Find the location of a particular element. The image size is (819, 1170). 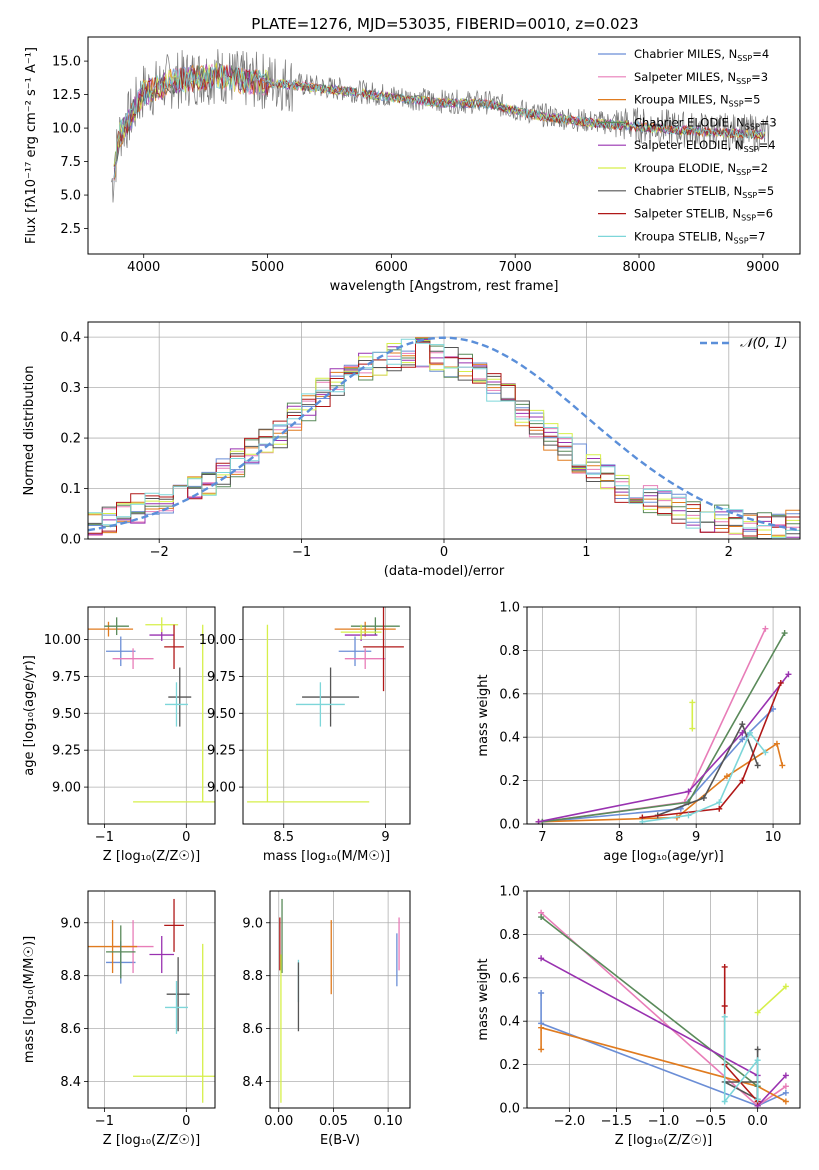

x-tick-label: 8000 is located at coordinates (638, 267).